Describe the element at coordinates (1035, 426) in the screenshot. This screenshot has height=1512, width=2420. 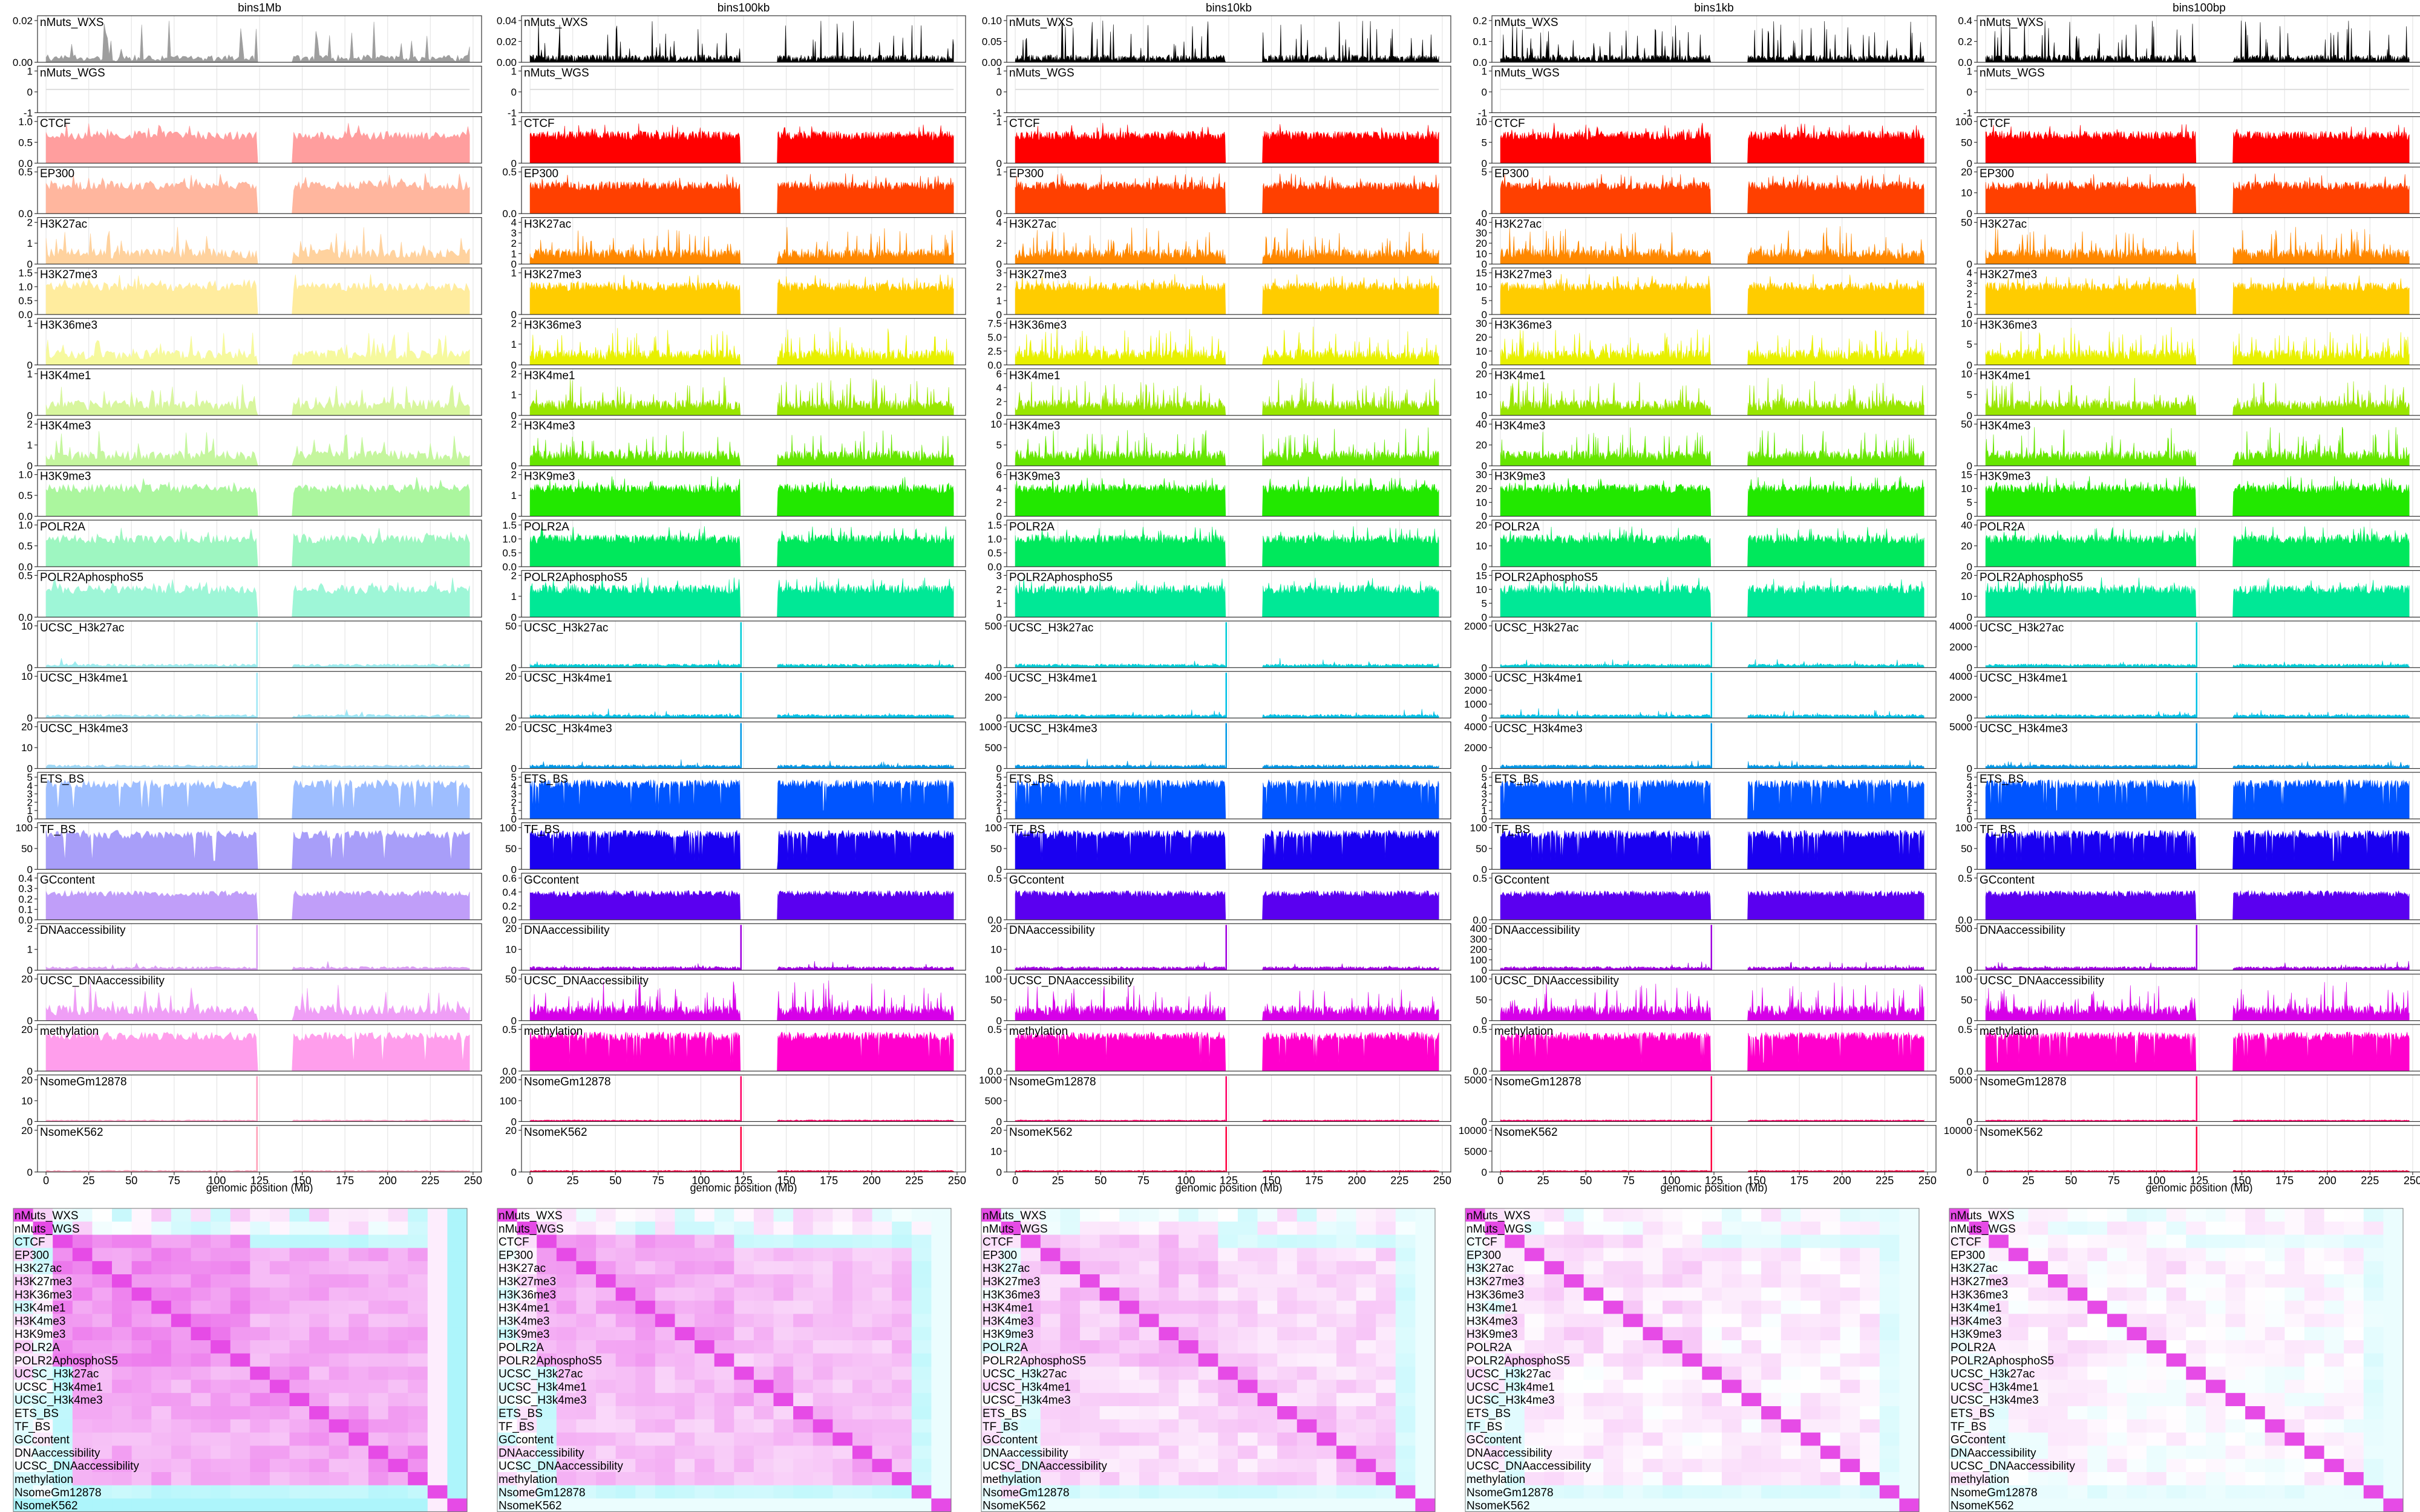
I see `track-label: H3K4me3` at that location.